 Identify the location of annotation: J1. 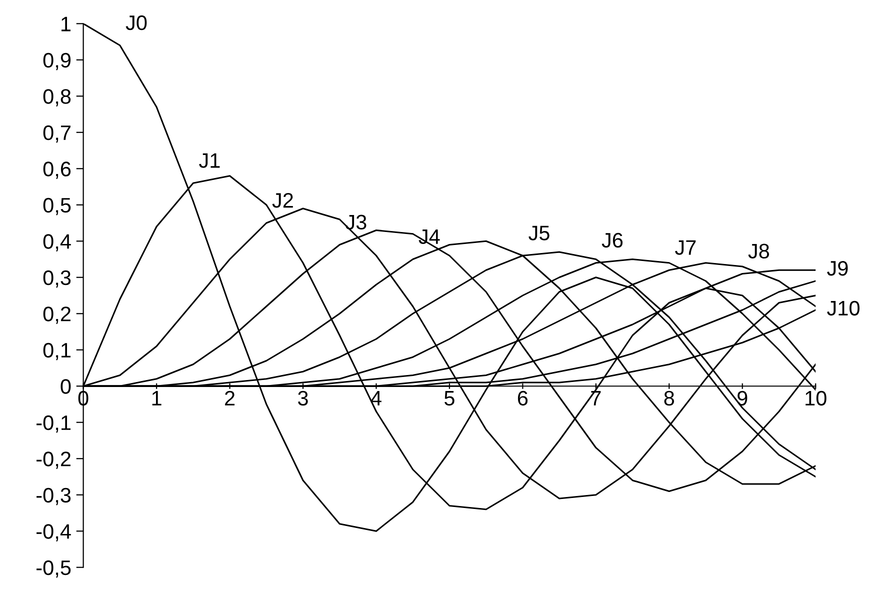
(209, 160).